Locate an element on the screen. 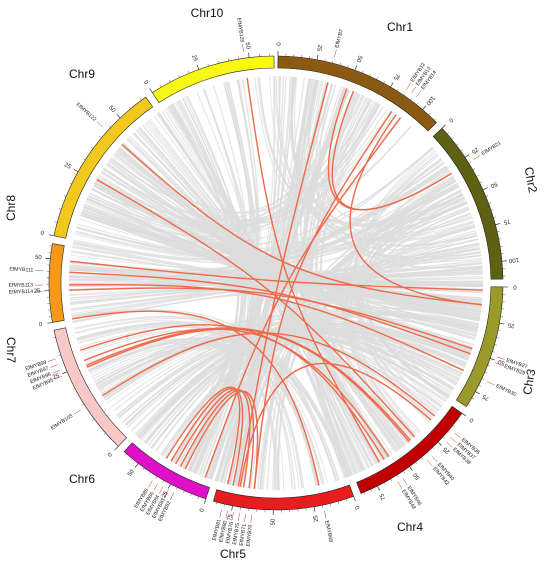 The image size is (550, 567). chromosome-label-chr10: Chr10 is located at coordinates (207, 13).